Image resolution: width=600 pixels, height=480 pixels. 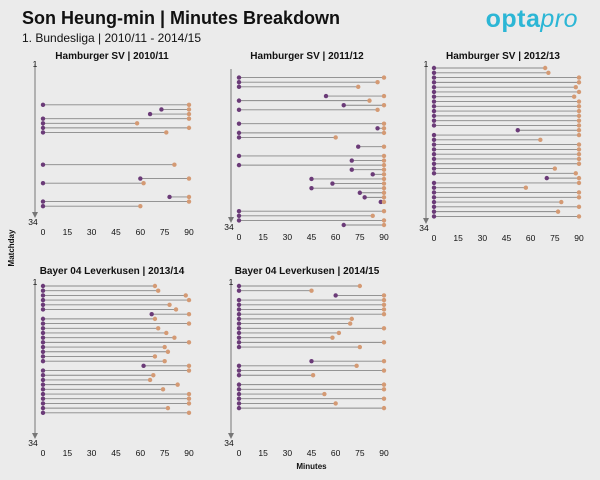 I want to click on x-tick-label: 0, so click(x=239, y=237).